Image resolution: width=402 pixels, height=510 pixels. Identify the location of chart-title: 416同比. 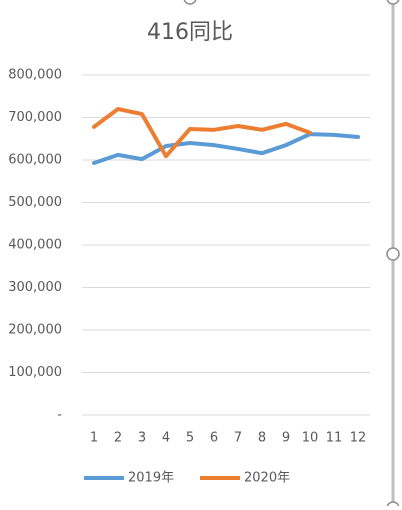
(190, 32).